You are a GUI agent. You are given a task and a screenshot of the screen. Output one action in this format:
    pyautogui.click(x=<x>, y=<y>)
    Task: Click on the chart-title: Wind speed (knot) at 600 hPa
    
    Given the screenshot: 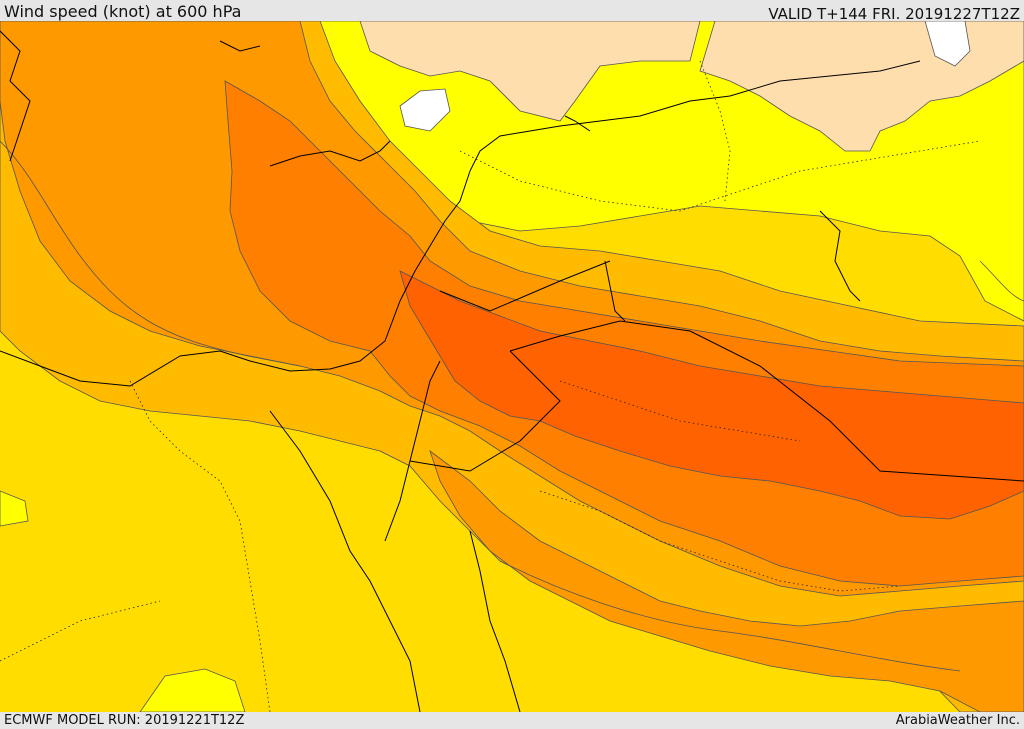 What is the action you would take?
    pyautogui.click(x=123, y=11)
    